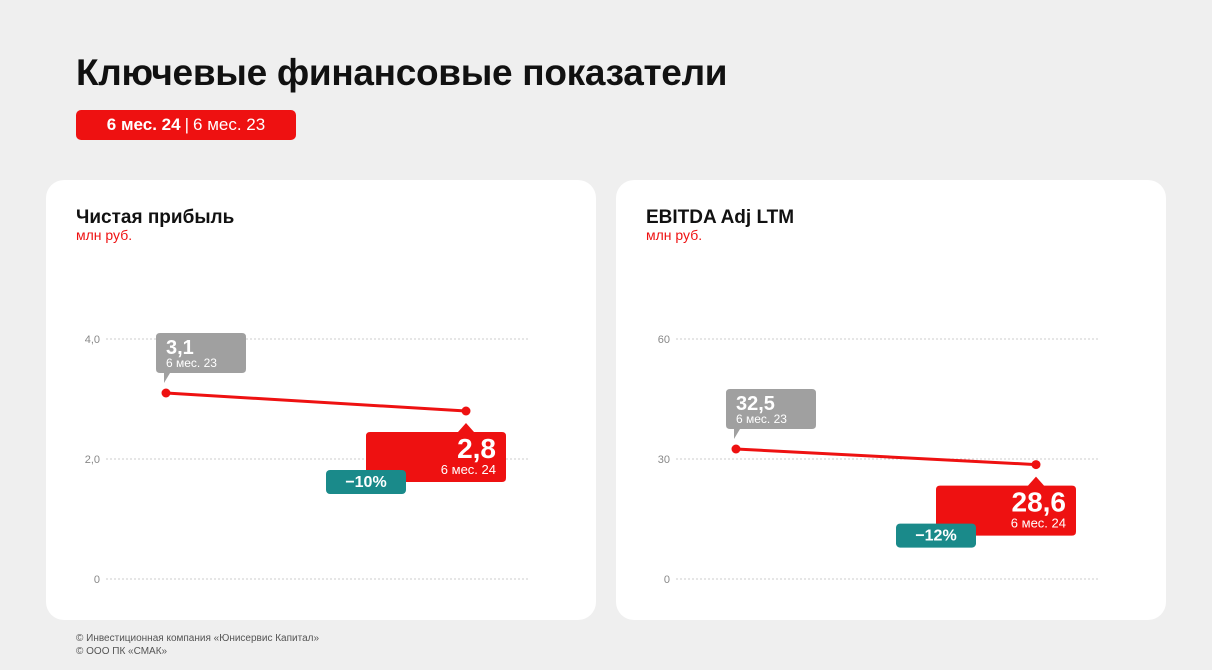 Image resolution: width=1212 pixels, height=670 pixels. Describe the element at coordinates (1039, 502) in the screenshot. I see `current-value-label: 28,6` at that location.